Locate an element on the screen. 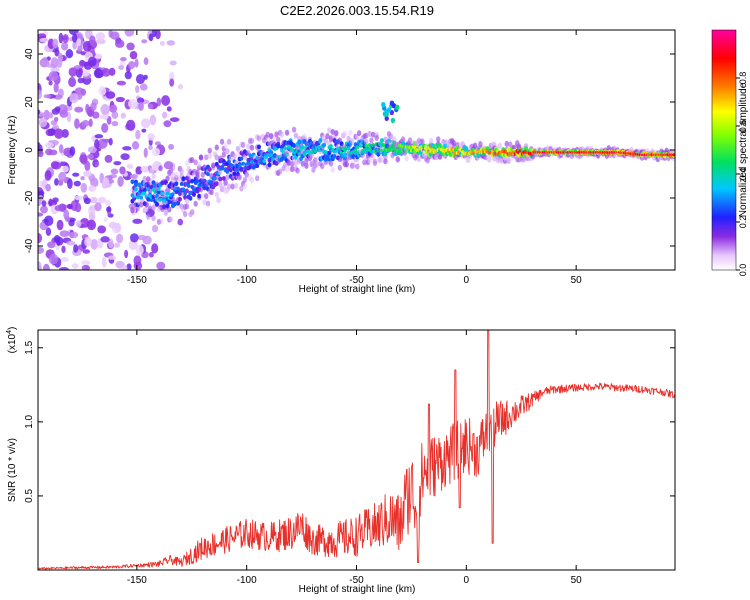  snr-xtick-label: 0 is located at coordinates (467, 580).